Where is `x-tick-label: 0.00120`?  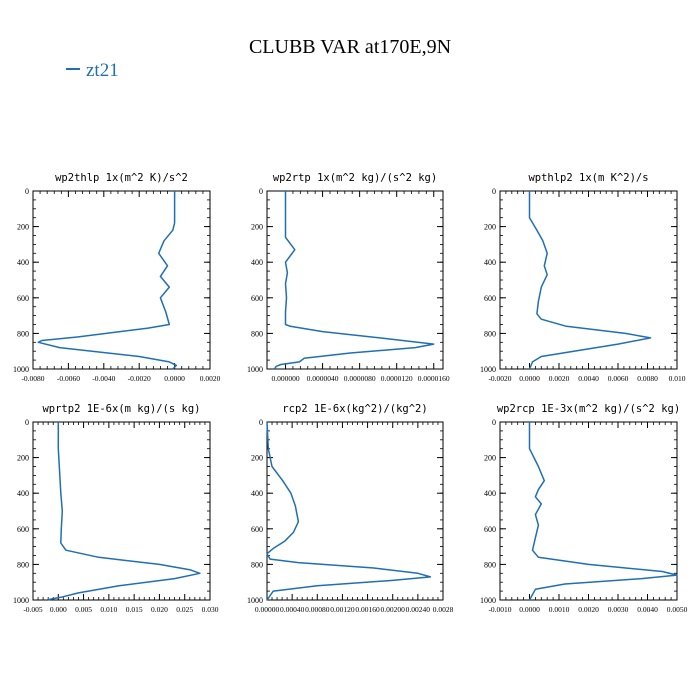
x-tick-label: 0.00120 is located at coordinates (342, 609).